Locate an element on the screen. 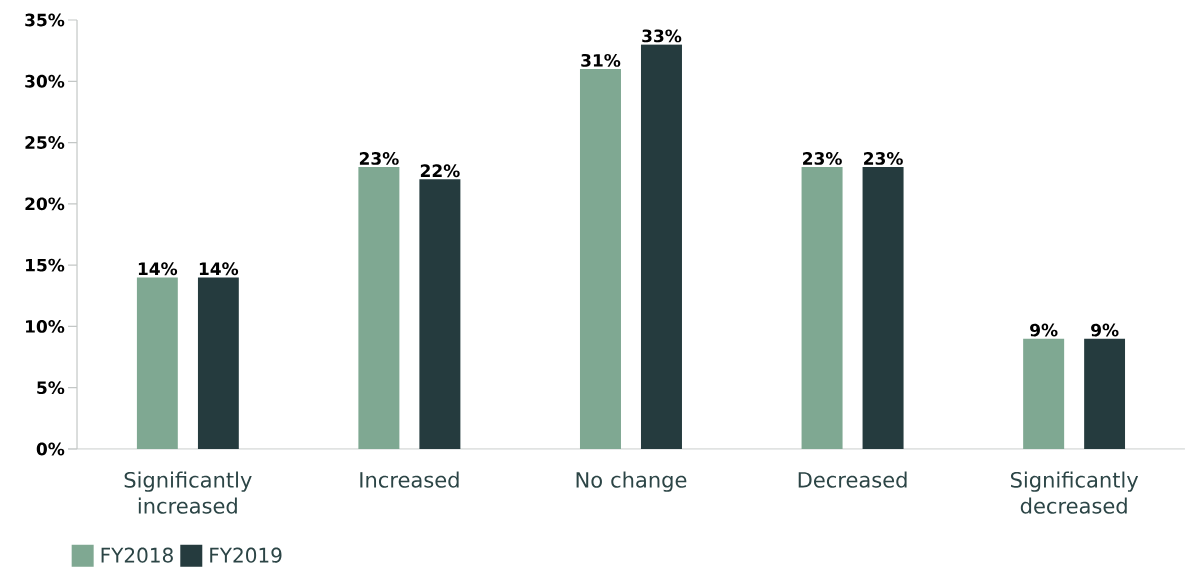 The image size is (1186, 569). y-tick-label: 35% is located at coordinates (45, 20).